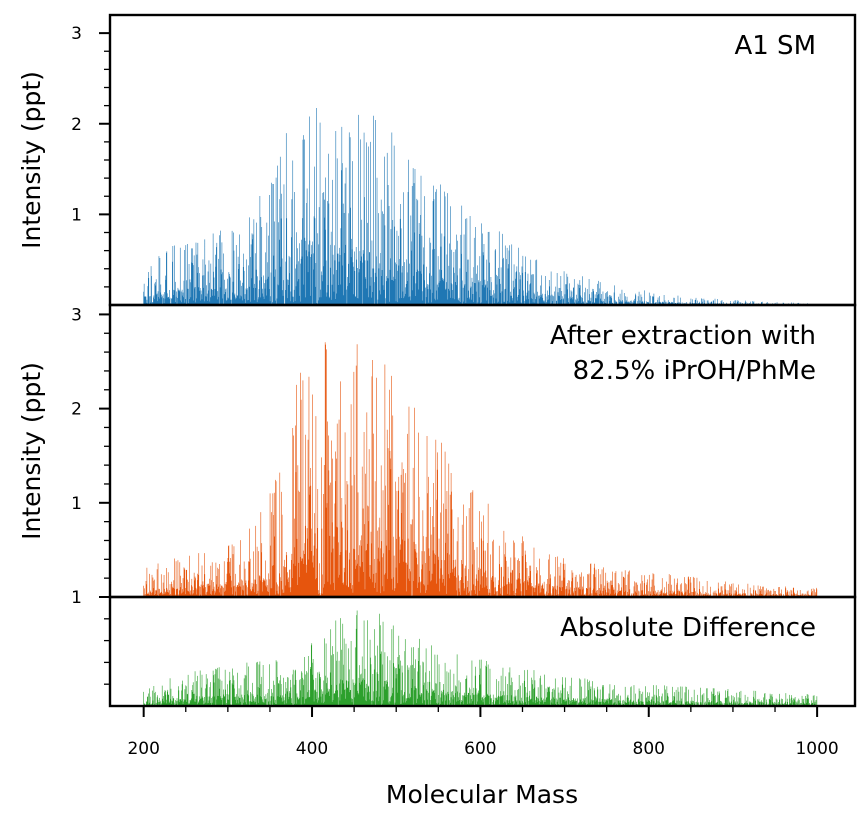 The height and width of the screenshot is (825, 868). What do you see at coordinates (694, 371) in the screenshot?
I see `panel-annotation: 82.5% iPrOH/PhMe` at bounding box center [694, 371].